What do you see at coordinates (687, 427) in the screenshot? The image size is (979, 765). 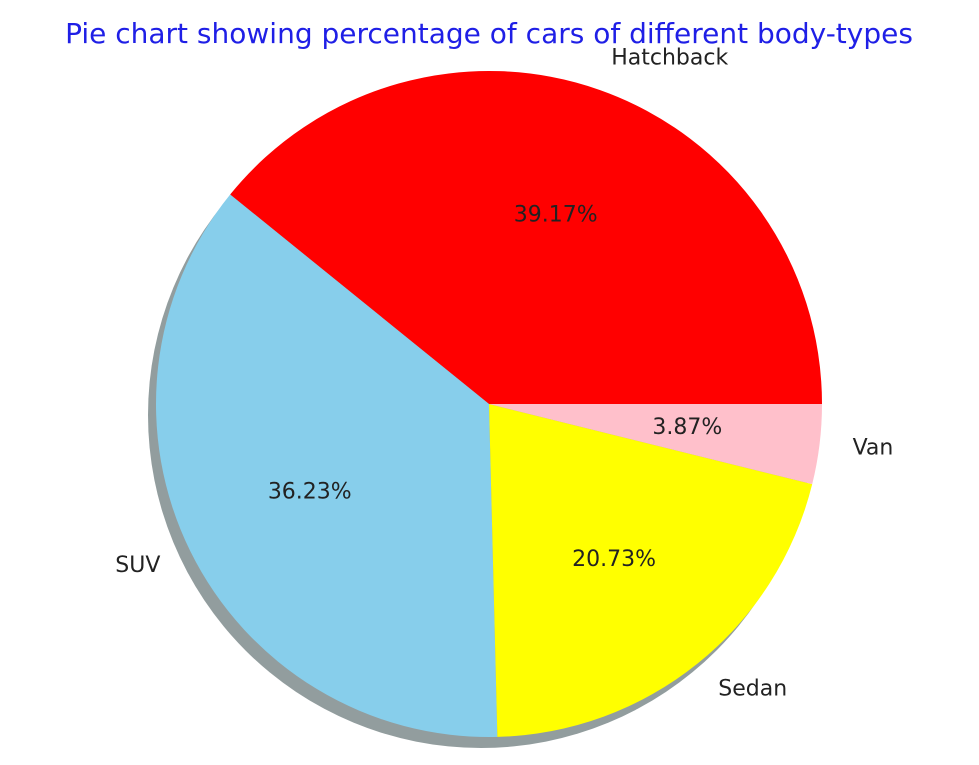 I see `slice-percent-van: 3.87%` at bounding box center [687, 427].